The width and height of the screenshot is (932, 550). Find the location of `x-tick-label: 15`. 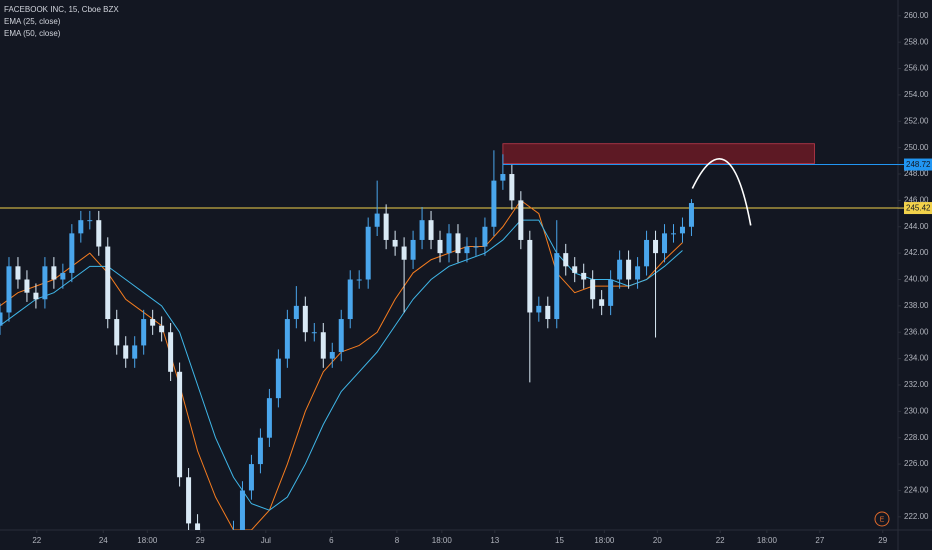

x-tick-label: 15 is located at coordinates (559, 540).